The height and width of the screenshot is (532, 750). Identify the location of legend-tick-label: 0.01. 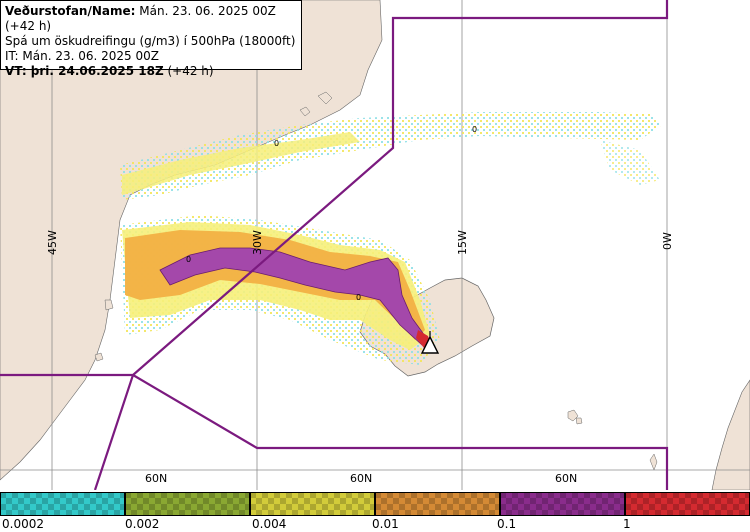
(385, 524).